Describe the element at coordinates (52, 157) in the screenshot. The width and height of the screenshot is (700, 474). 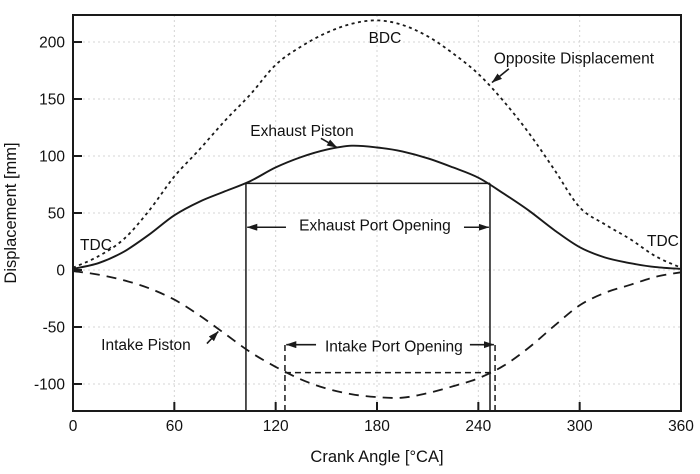
I see `y-tick-label: 100` at that location.